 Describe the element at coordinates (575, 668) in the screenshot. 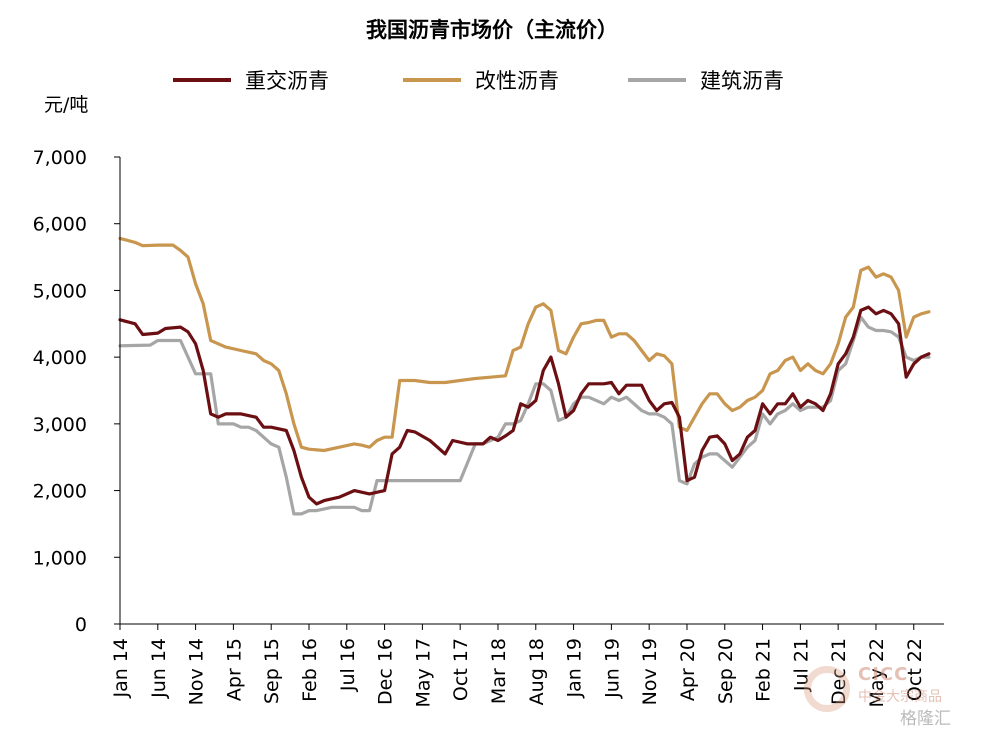

I see `x-tick-label: Jan 19` at that location.